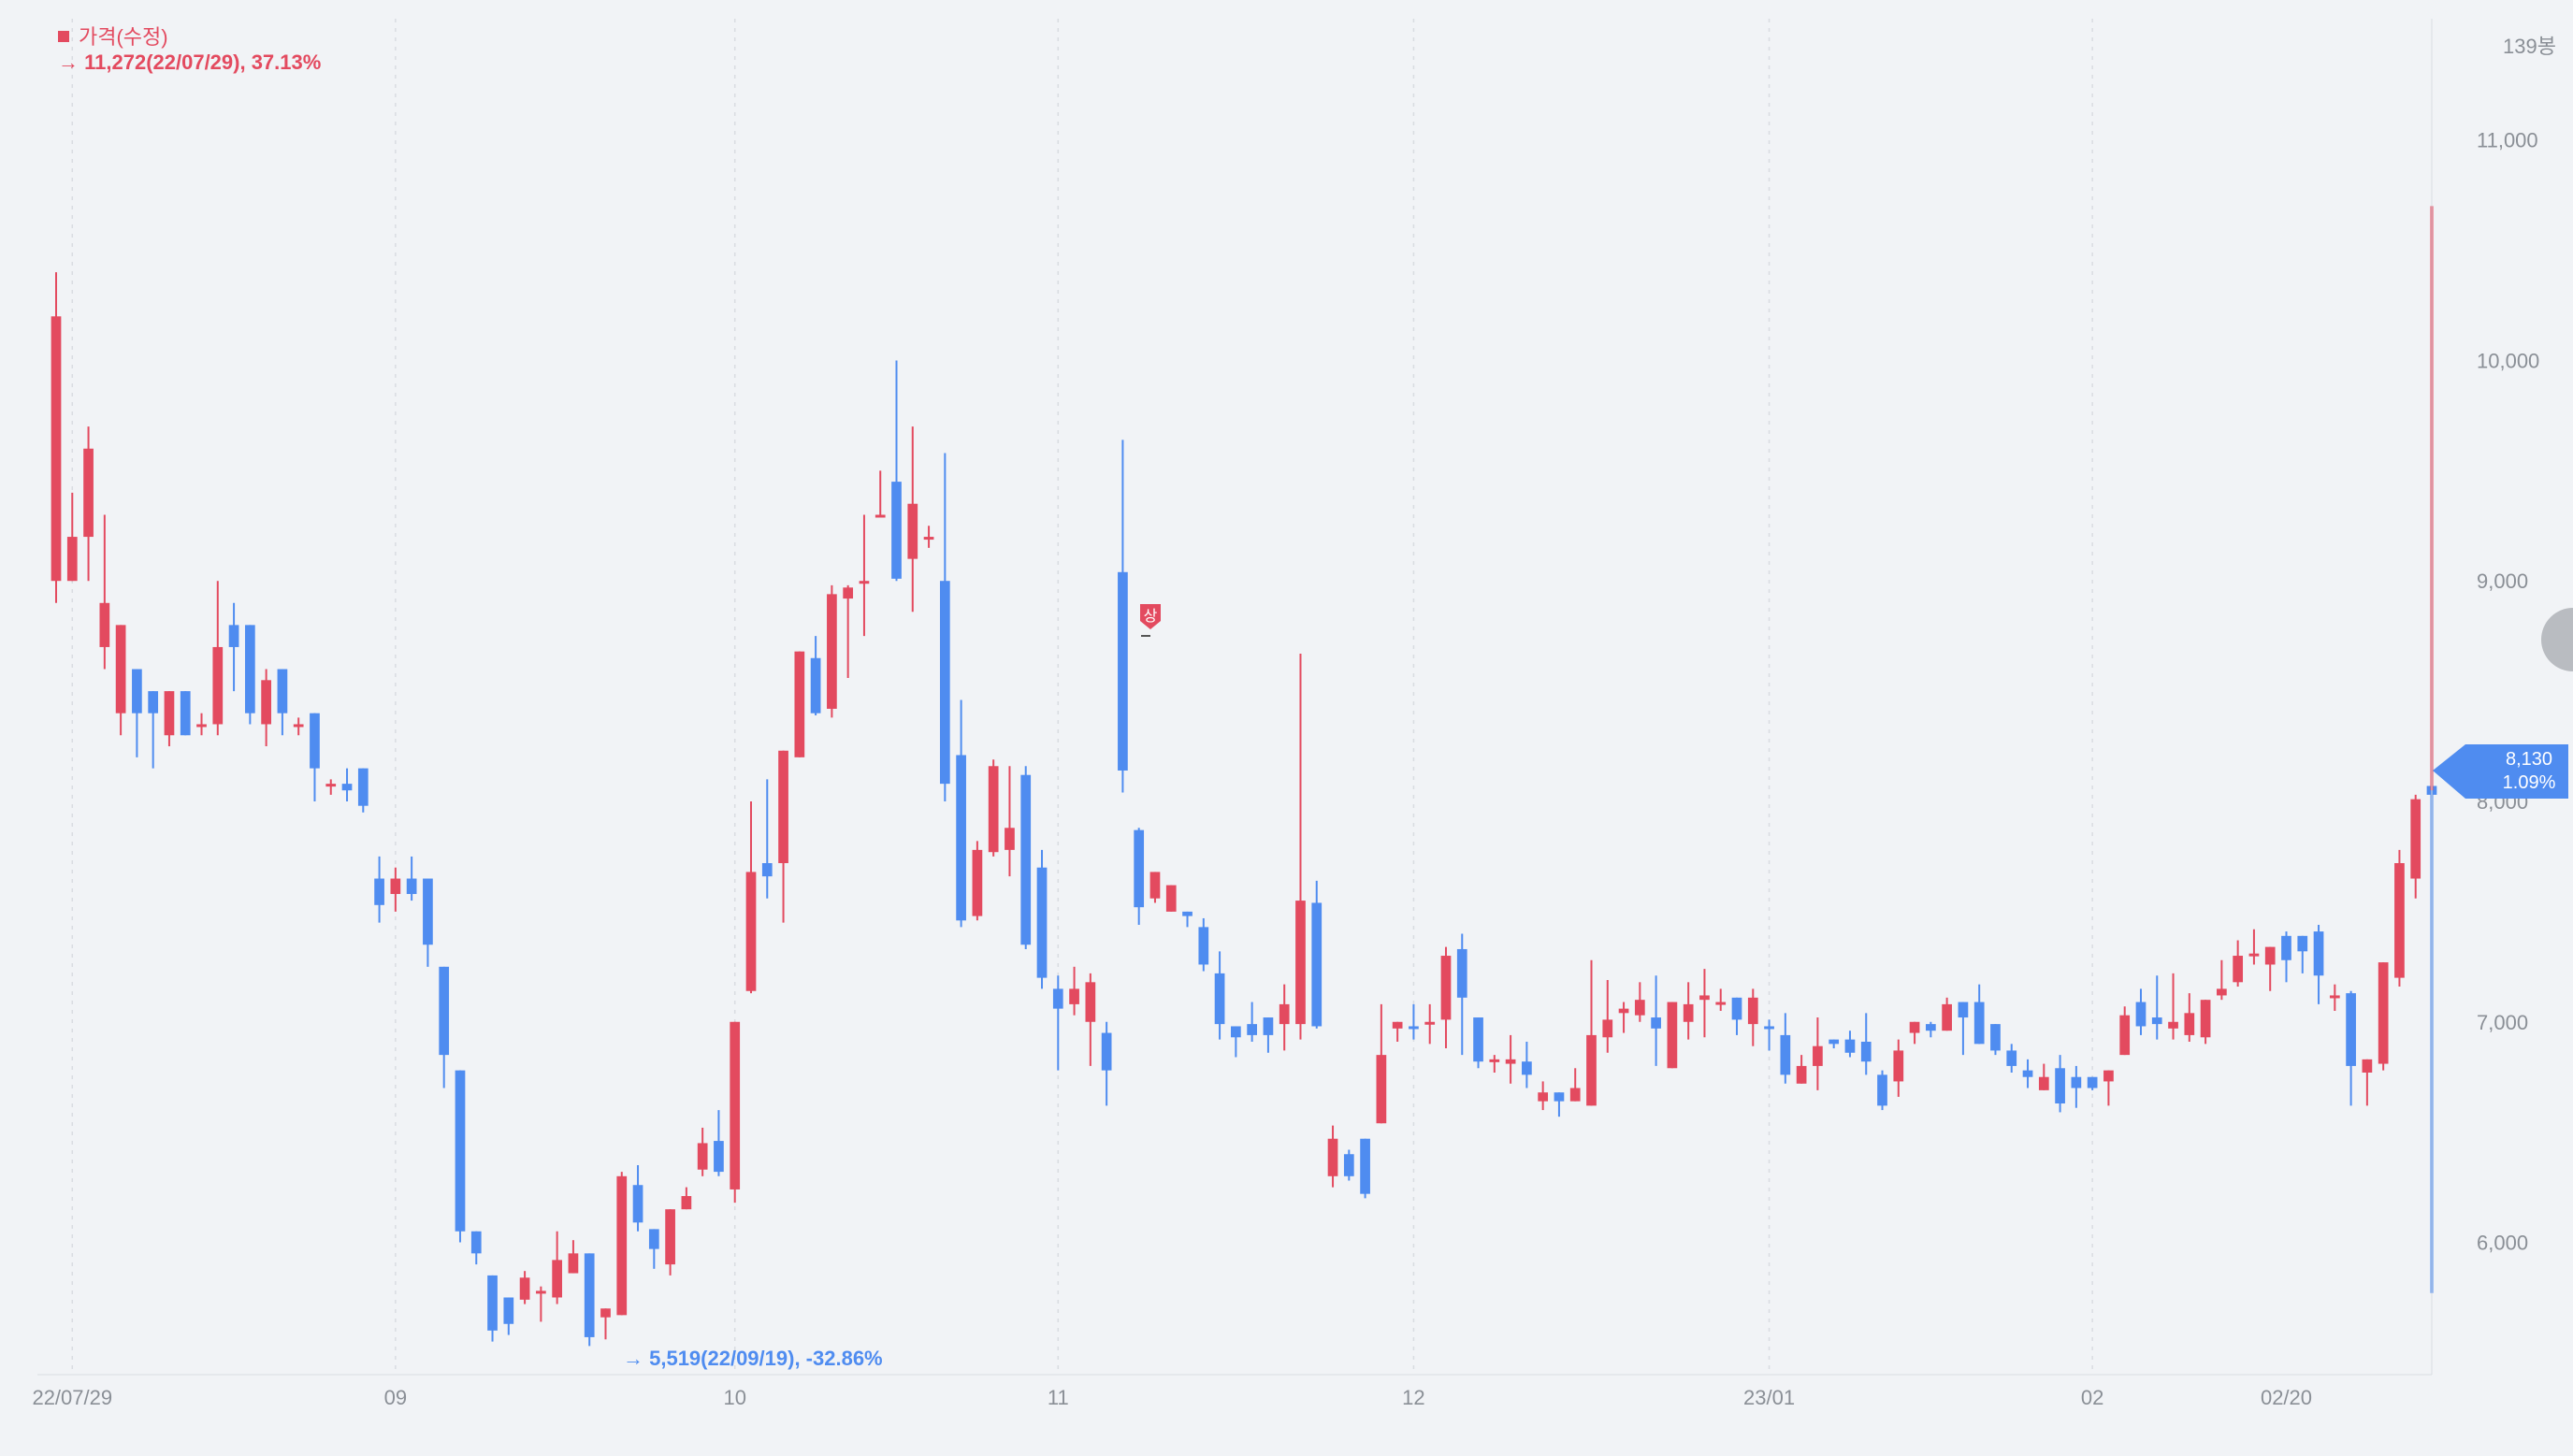 The image size is (2573, 1456). Describe the element at coordinates (2508, 360) in the screenshot. I see `y-tick-label: 10,000` at that location.